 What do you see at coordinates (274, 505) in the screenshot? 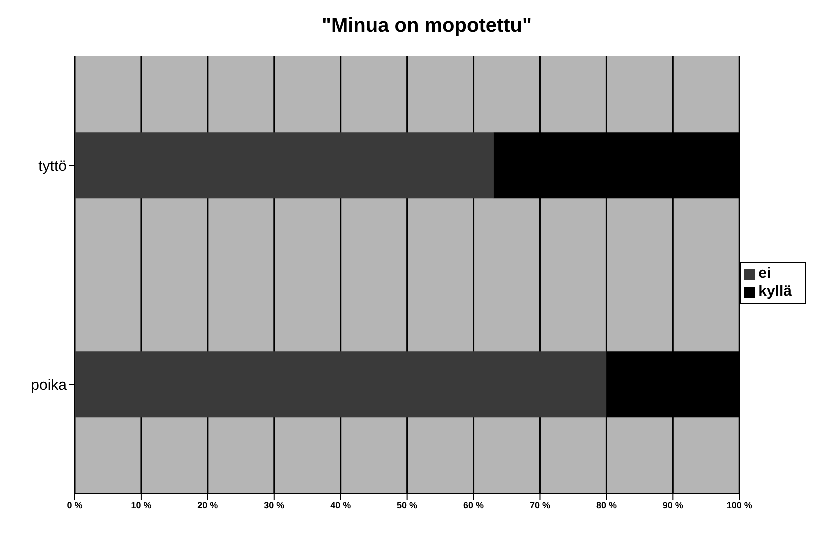
I see `x-tick-label: 30 %` at bounding box center [274, 505].